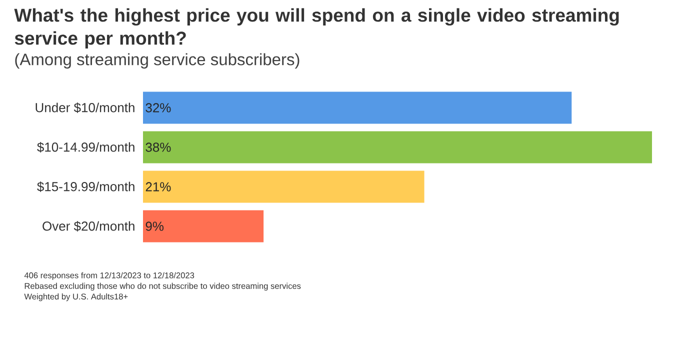 This screenshot has width=700, height=342. I want to click on y-tick-label: $10-14.99/month, so click(85, 147).